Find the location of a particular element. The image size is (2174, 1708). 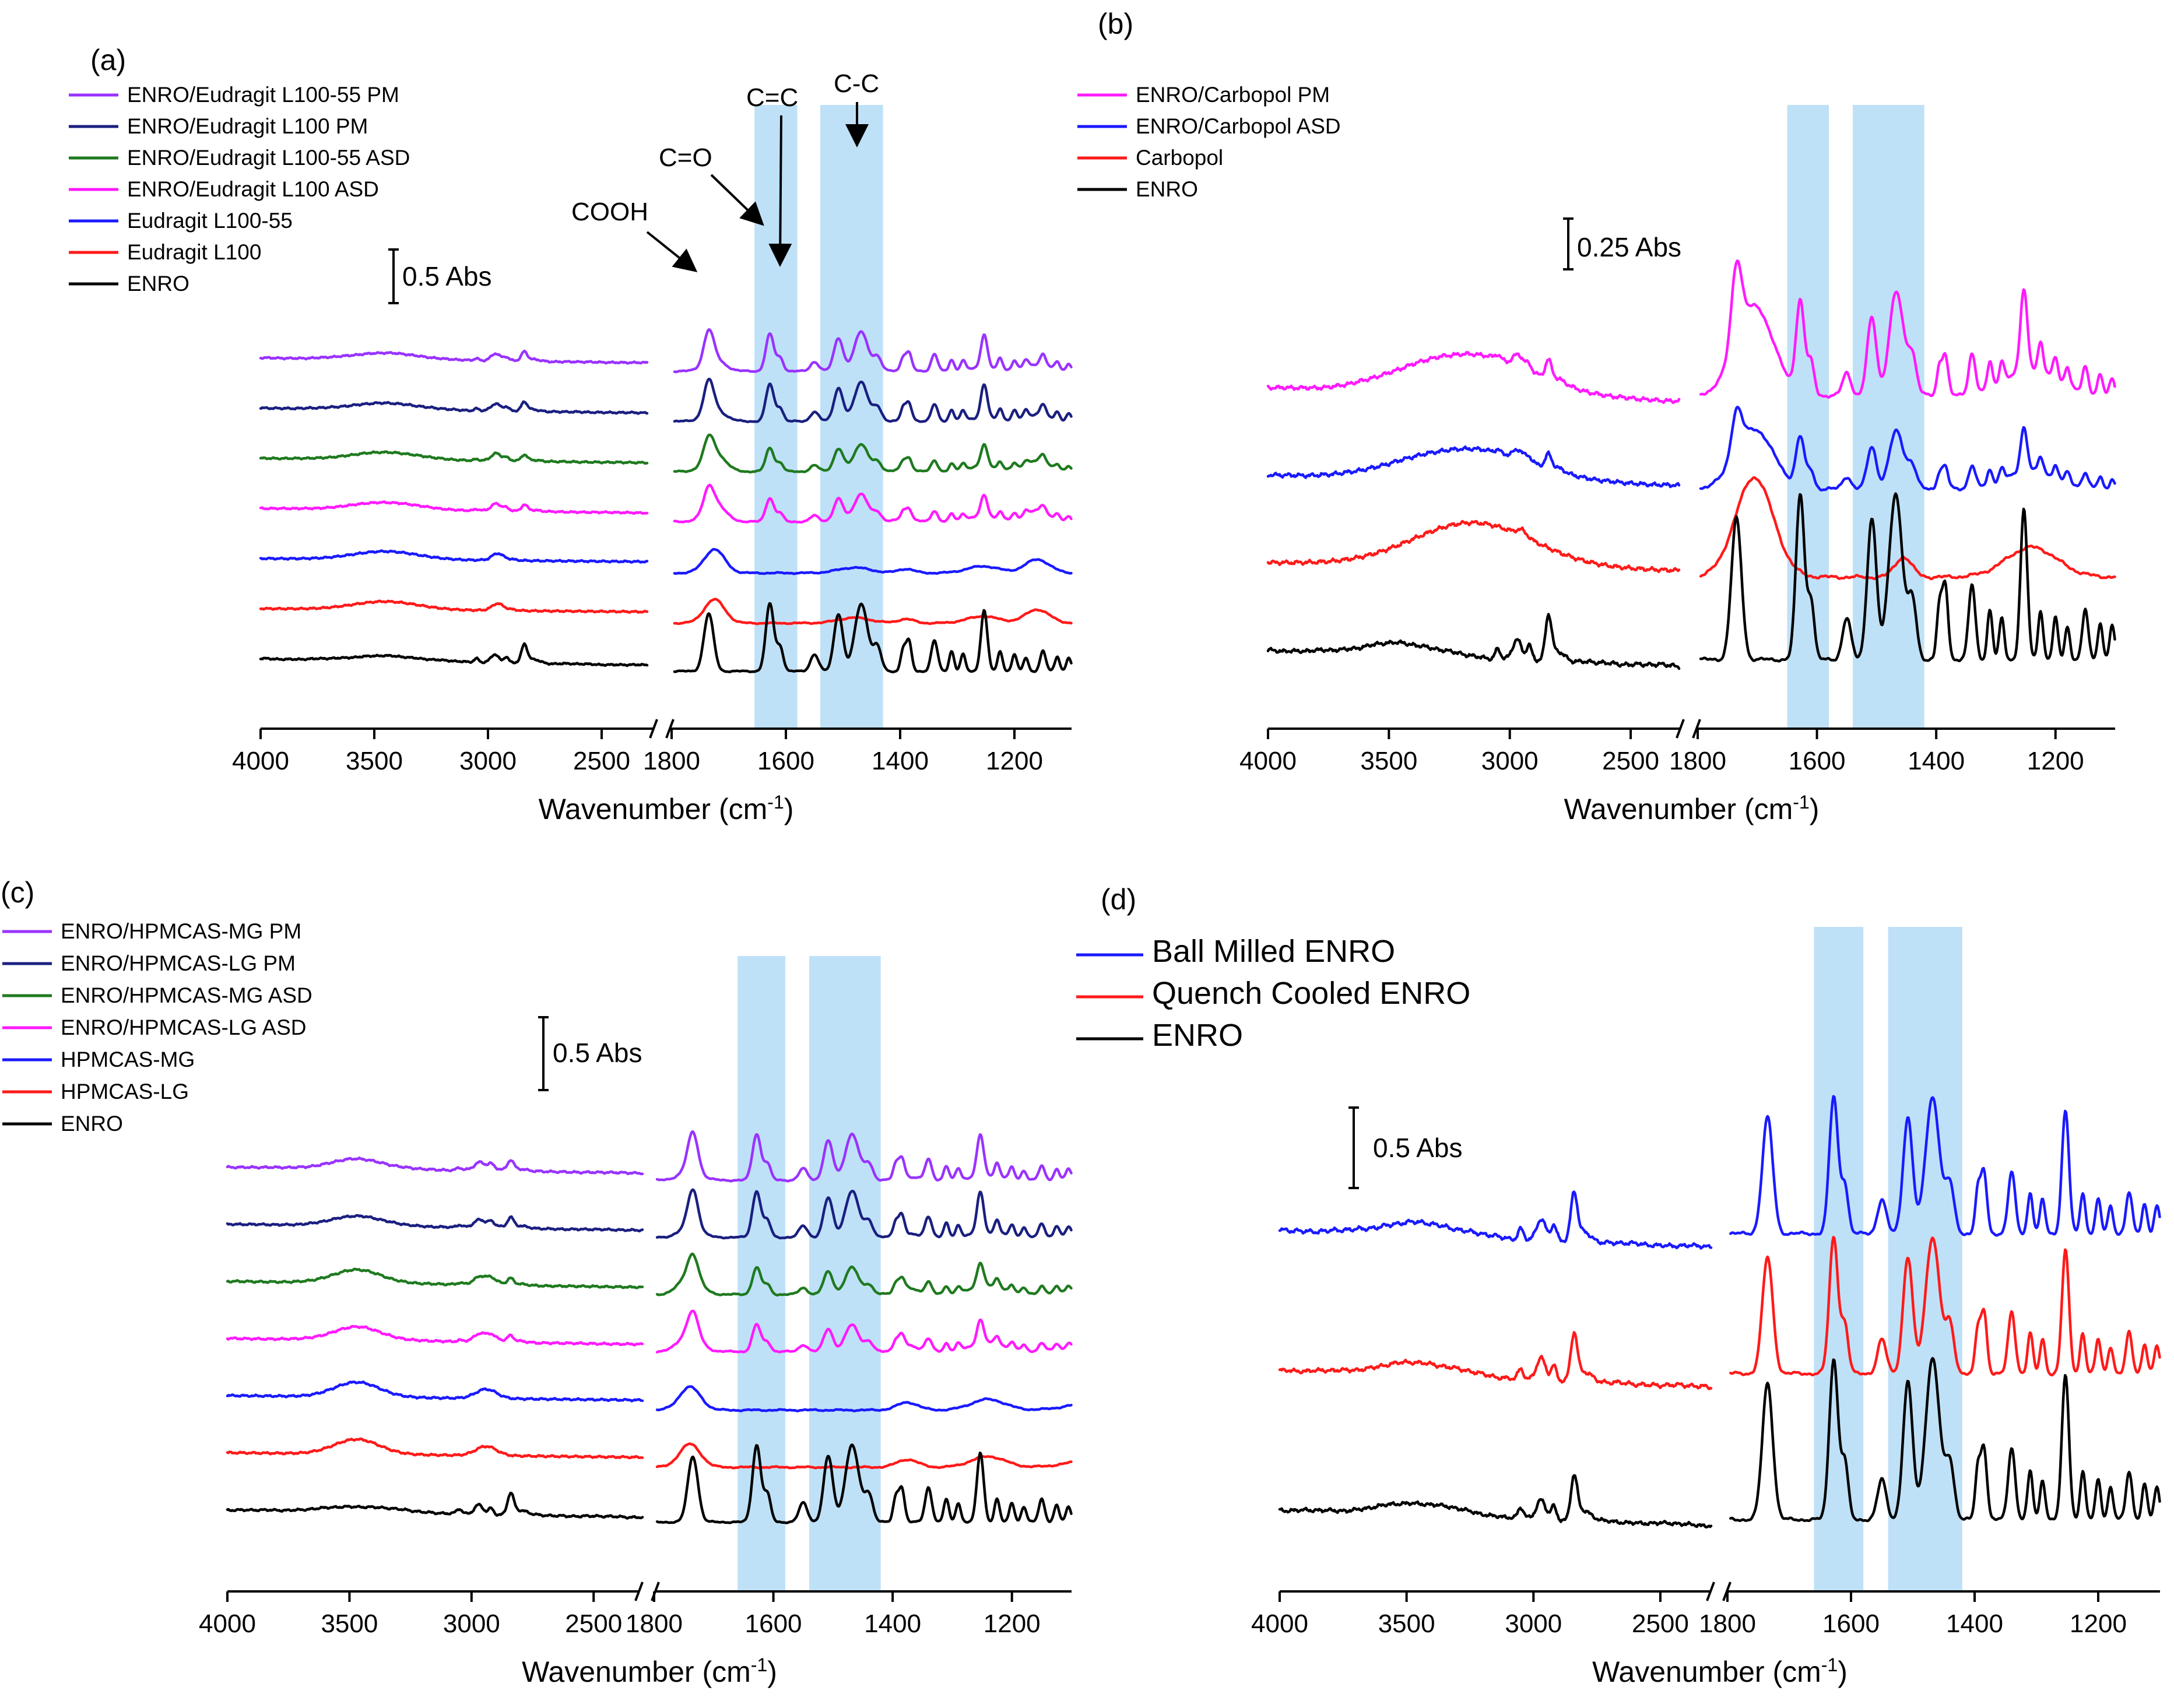

legend-label: HPMCAS-MG is located at coordinates (128, 1059).